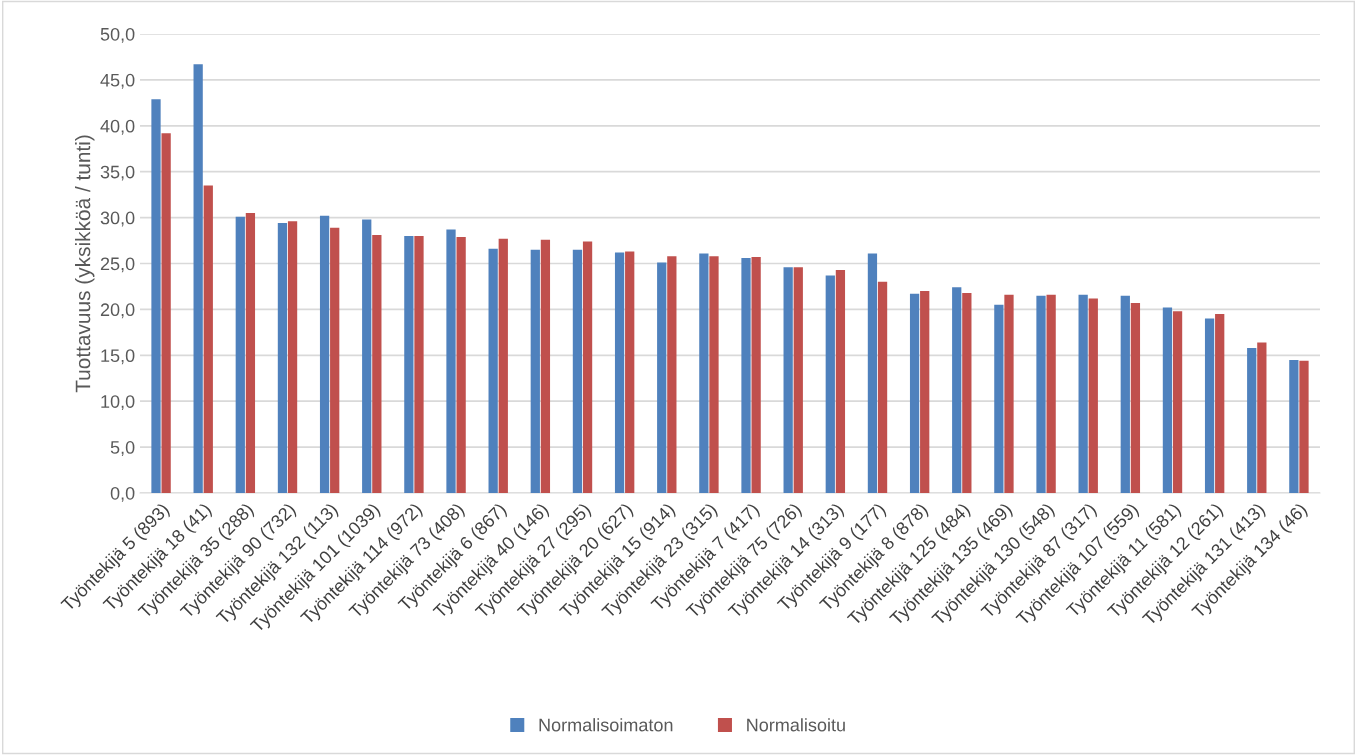  I want to click on y-tick-label: 45,0, so click(117, 81).